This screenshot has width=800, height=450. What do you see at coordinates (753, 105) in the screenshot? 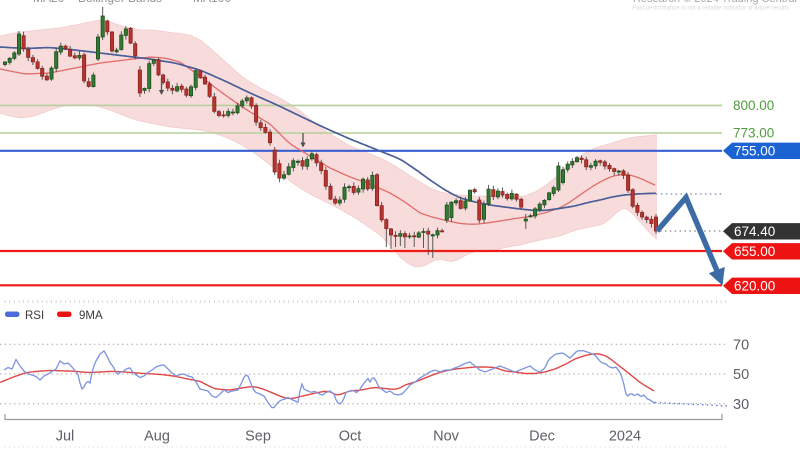
I see `svg-text: 800.00` at bounding box center [753, 105].